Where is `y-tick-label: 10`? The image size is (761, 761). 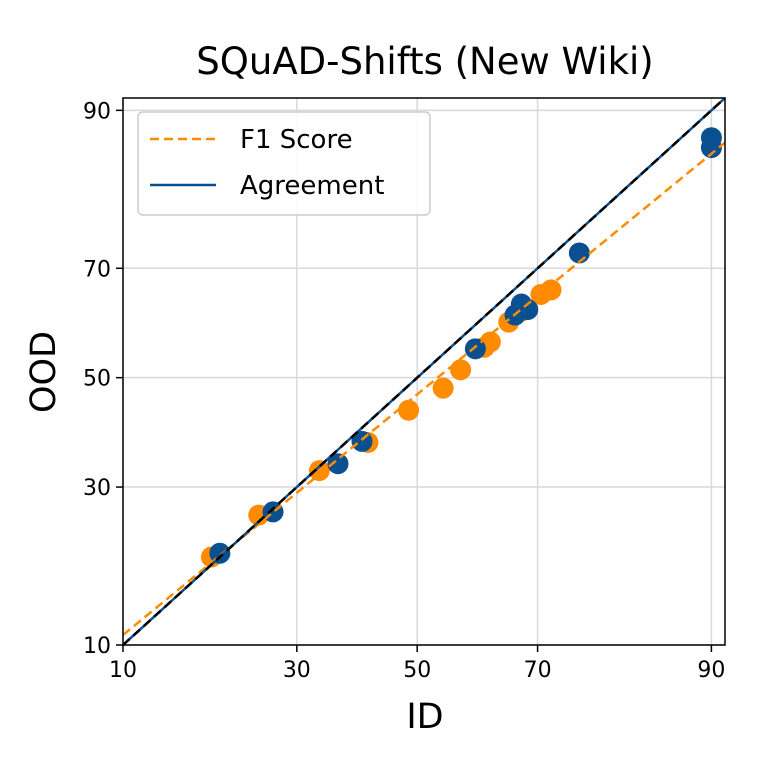 y-tick-label: 10 is located at coordinates (97, 646).